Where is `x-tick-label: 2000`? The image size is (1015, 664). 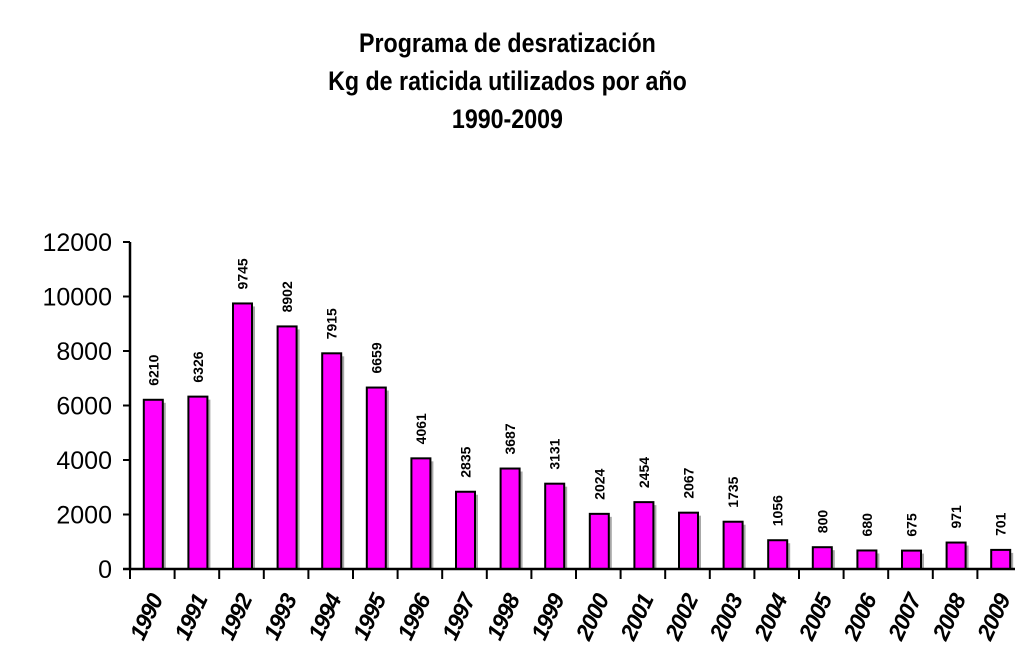 x-tick-label: 2000 is located at coordinates (592, 617).